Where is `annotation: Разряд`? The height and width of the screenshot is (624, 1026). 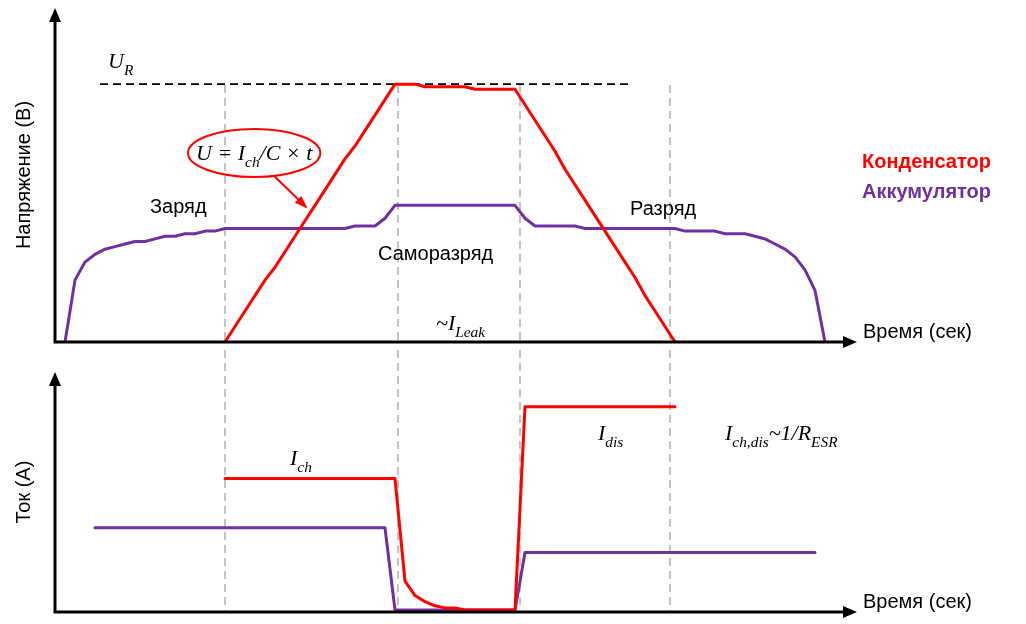 annotation: Разряд is located at coordinates (663, 208).